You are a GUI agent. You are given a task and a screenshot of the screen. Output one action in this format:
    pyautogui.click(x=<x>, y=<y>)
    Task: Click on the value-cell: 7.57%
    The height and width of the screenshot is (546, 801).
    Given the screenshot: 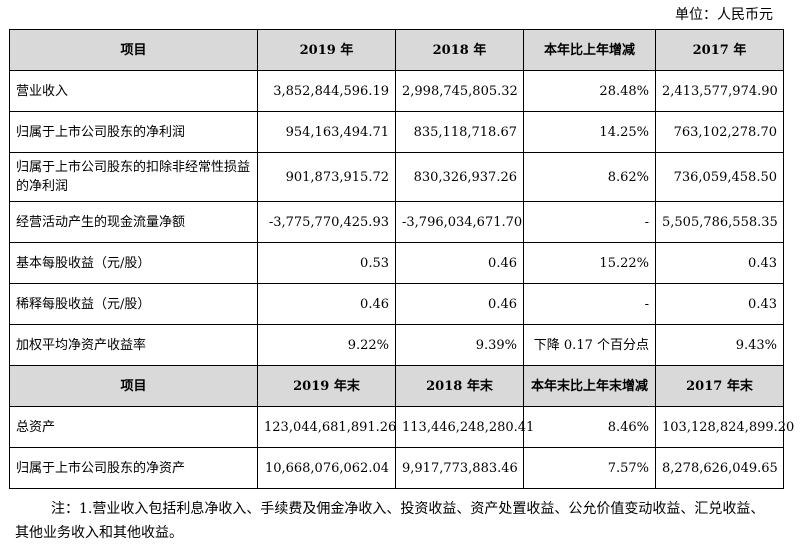 What is the action you would take?
    pyautogui.click(x=589, y=468)
    